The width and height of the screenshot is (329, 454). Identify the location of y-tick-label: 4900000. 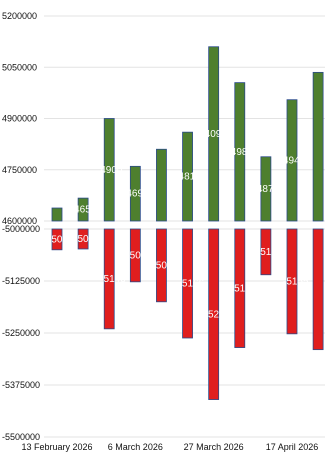
(19, 119).